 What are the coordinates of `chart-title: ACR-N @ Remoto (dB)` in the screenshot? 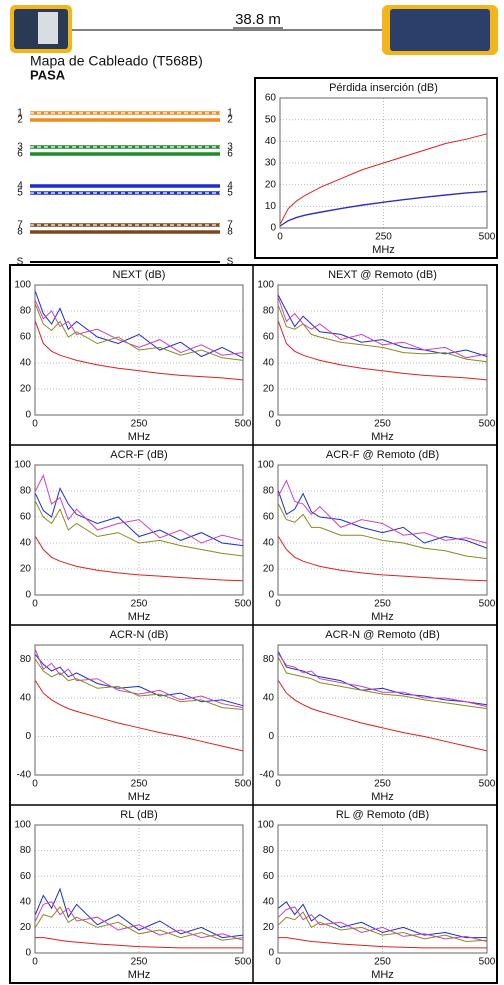 It's located at (382, 635).